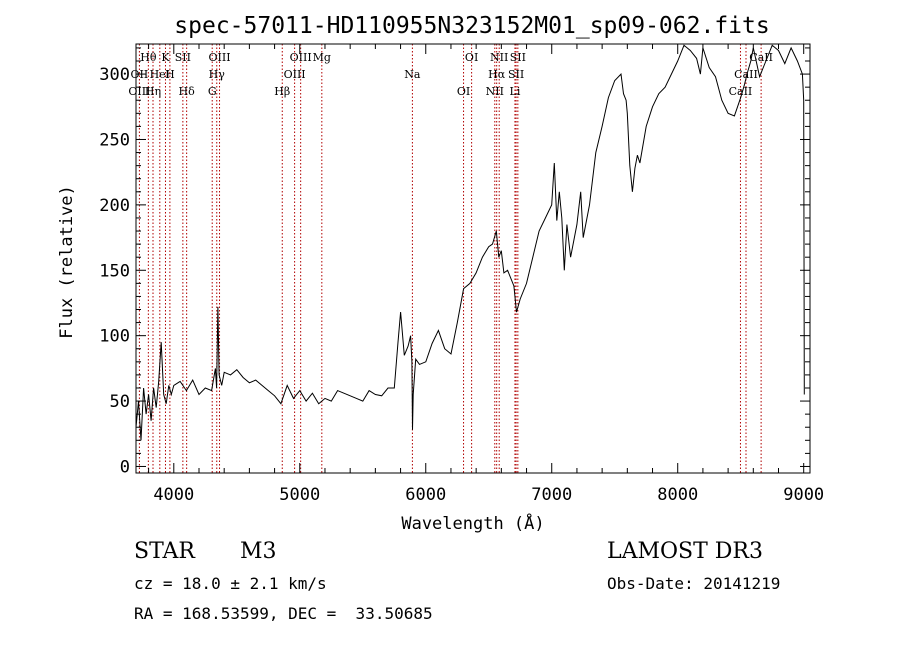 This screenshot has width=900, height=649. Describe the element at coordinates (212, 91) in the screenshot. I see `line-id-label: G` at that location.